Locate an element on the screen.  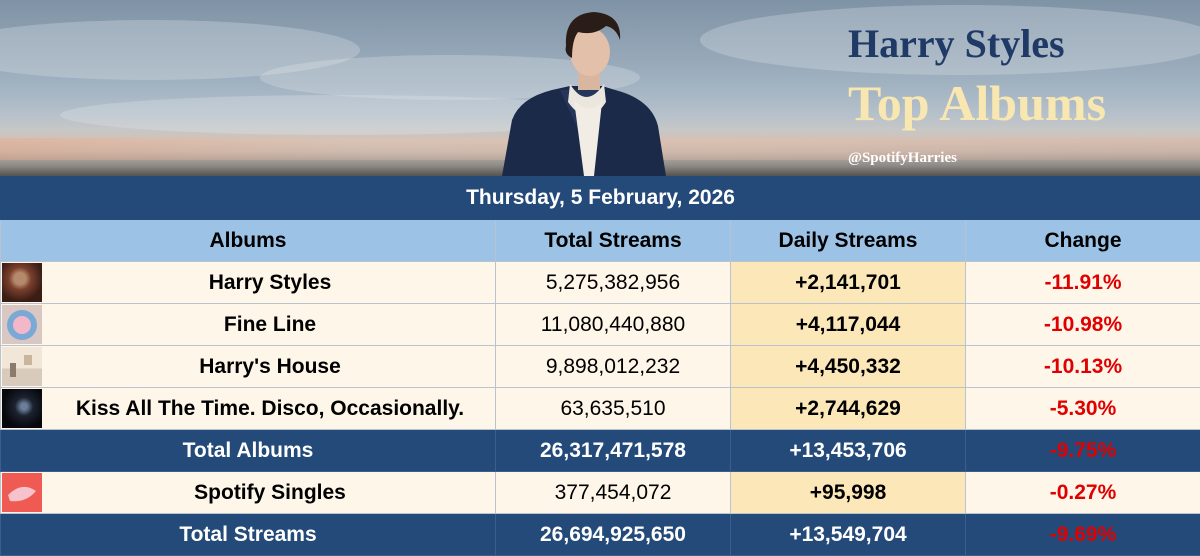
daily-streams-value: +4,117,044 is located at coordinates (848, 325).